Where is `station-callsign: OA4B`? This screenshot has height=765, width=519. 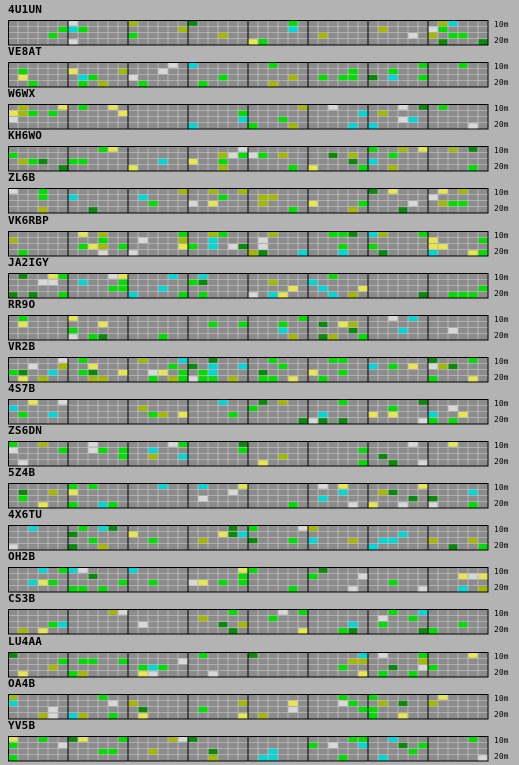 station-callsign: OA4B is located at coordinates (22, 683).